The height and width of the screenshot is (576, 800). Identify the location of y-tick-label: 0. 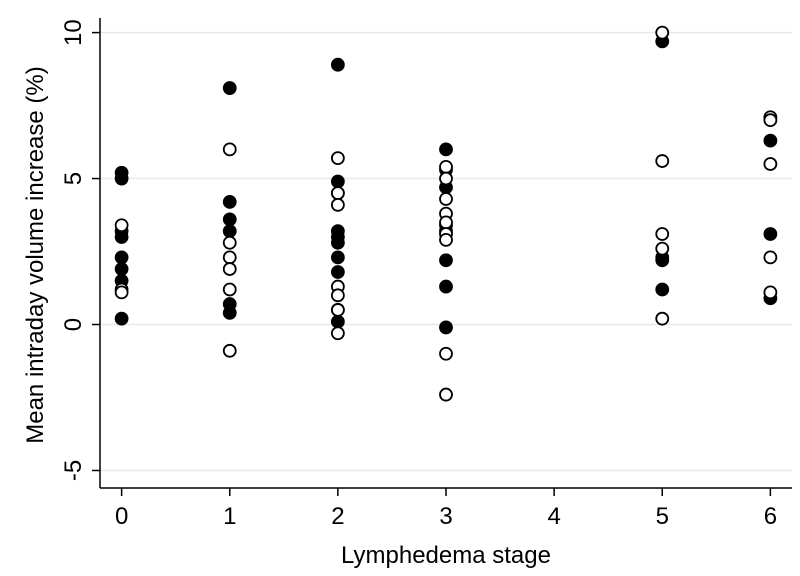
(73, 324).